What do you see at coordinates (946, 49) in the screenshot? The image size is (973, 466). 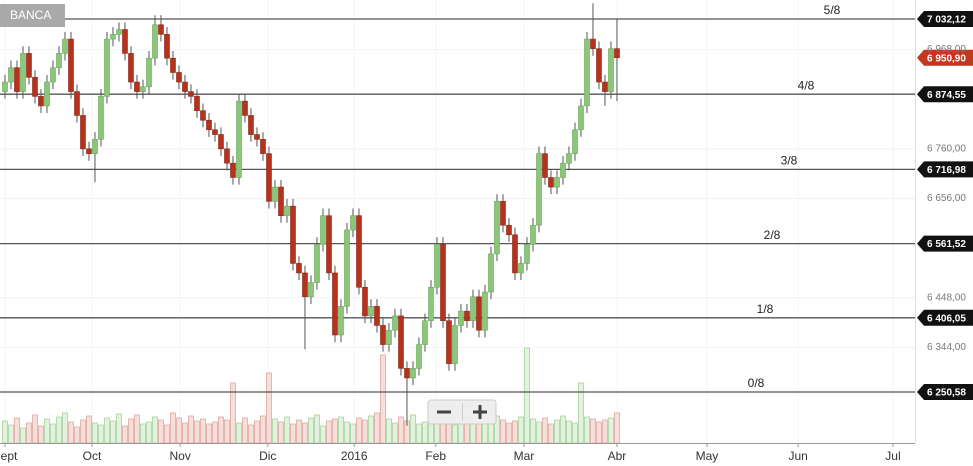 I see `y-tick-label: 6 968,00` at bounding box center [946, 49].